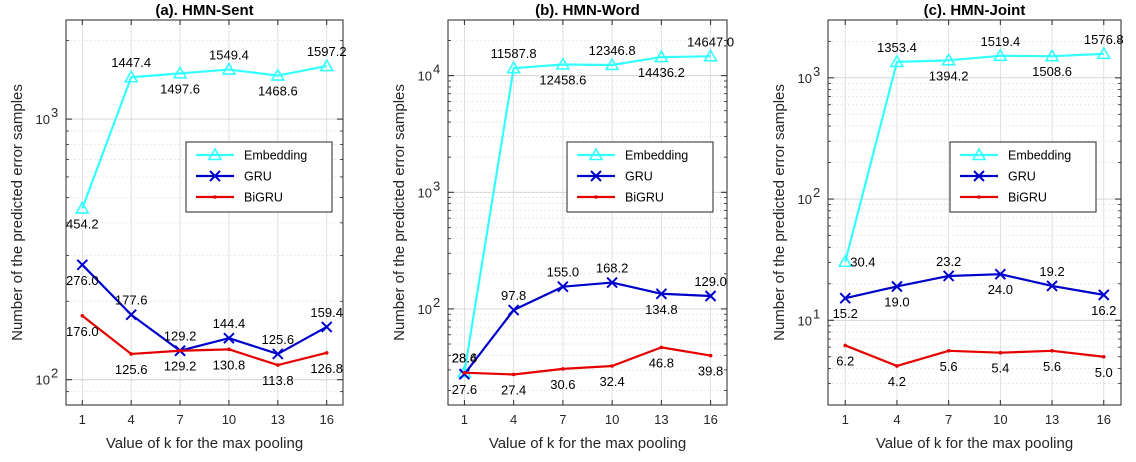 Image resolution: width=1136 pixels, height=462 pixels. I want to click on legend-marker-cross, so click(215, 176).